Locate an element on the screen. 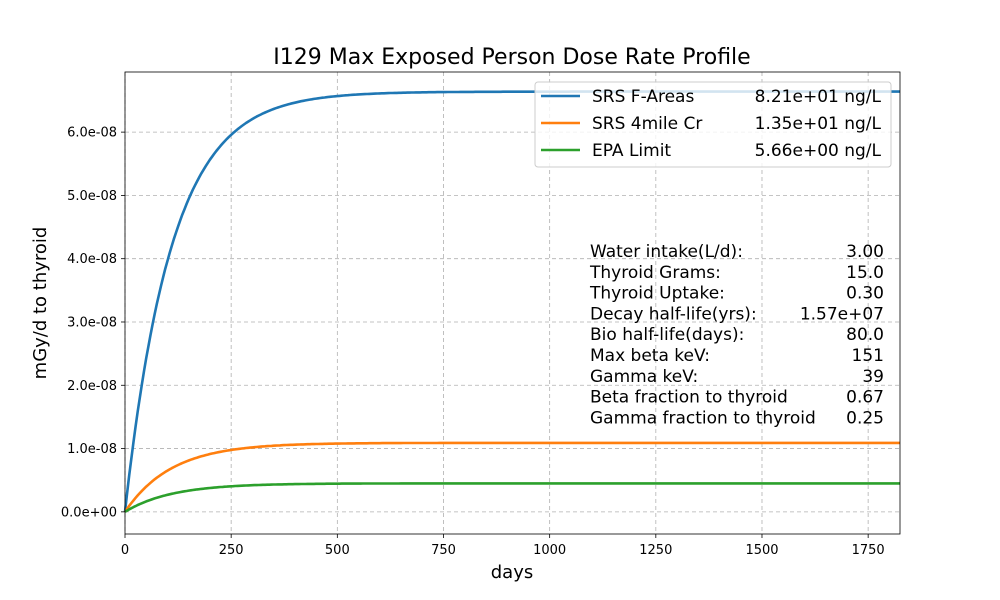  y-tick-label: 6.0e-08 is located at coordinates (92, 133).